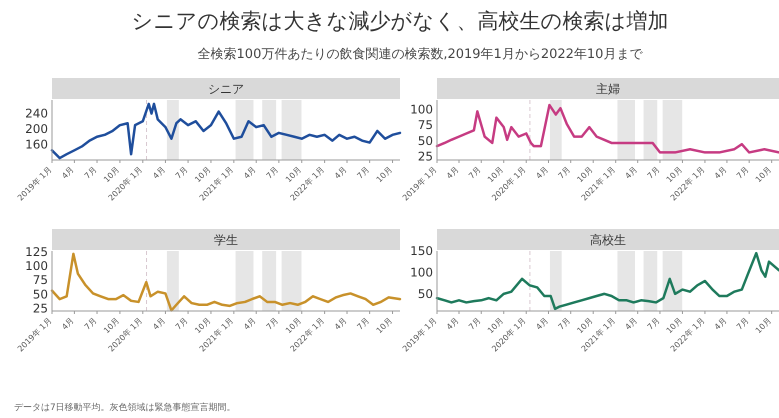 Image resolution: width=779 pixels, height=418 pixels. What do you see at coordinates (36, 113) in the screenshot?
I see `y-tick-label: 240` at bounding box center [36, 113].